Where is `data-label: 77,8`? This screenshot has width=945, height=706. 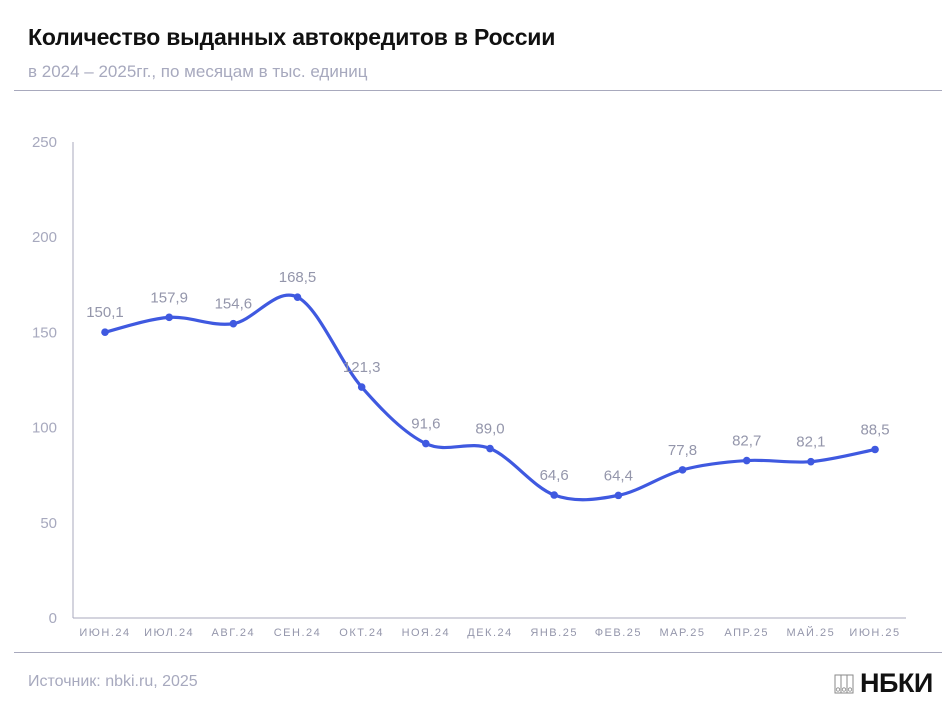
data-label: 77,8 is located at coordinates (682, 450).